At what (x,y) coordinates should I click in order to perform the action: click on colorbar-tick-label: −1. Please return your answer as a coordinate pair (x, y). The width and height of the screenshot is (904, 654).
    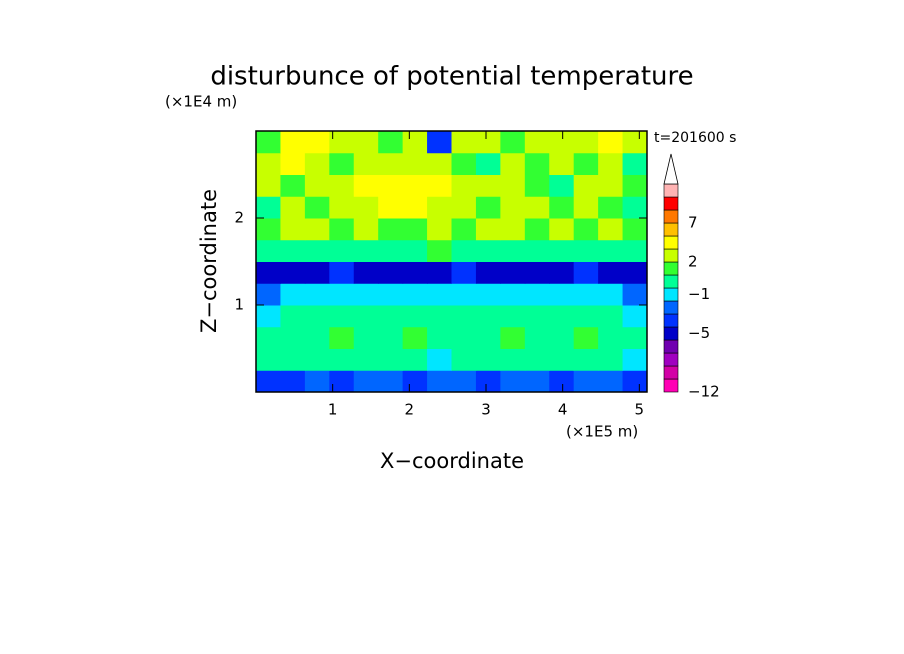
    Looking at the image, I should click on (699, 294).